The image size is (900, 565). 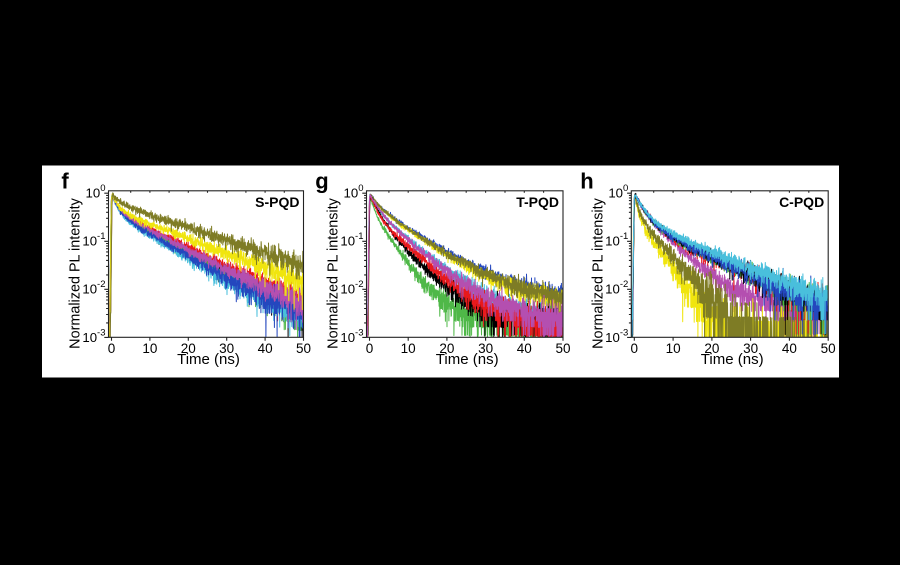 I want to click on svg-text: T-PQD, so click(x=537, y=202).